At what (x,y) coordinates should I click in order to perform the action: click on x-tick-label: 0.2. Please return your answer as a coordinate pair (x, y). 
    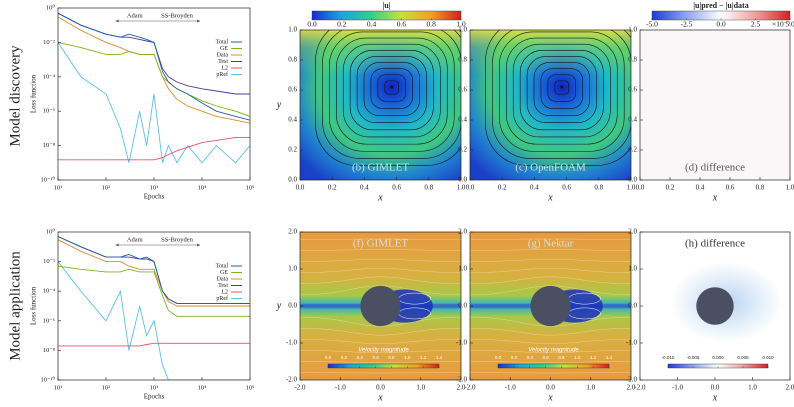
    Looking at the image, I should click on (670, 188).